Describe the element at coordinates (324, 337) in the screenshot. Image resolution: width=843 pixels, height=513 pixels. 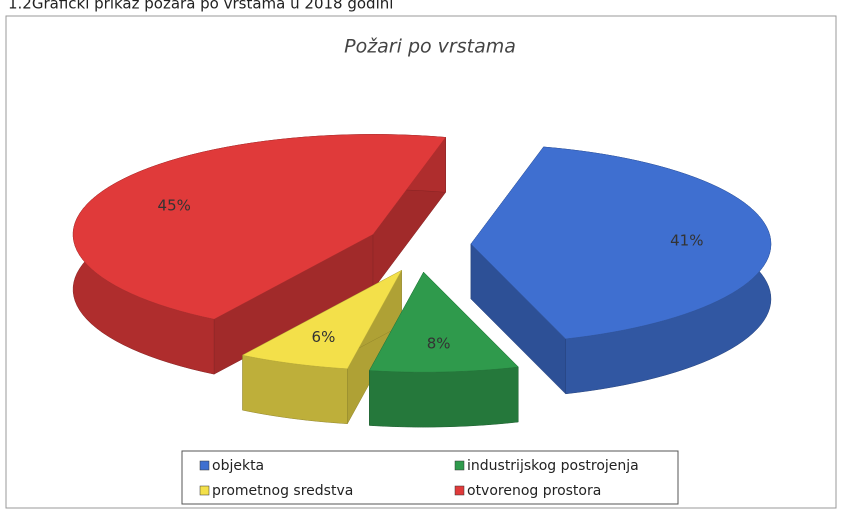
I see `data-label: 6%` at that location.